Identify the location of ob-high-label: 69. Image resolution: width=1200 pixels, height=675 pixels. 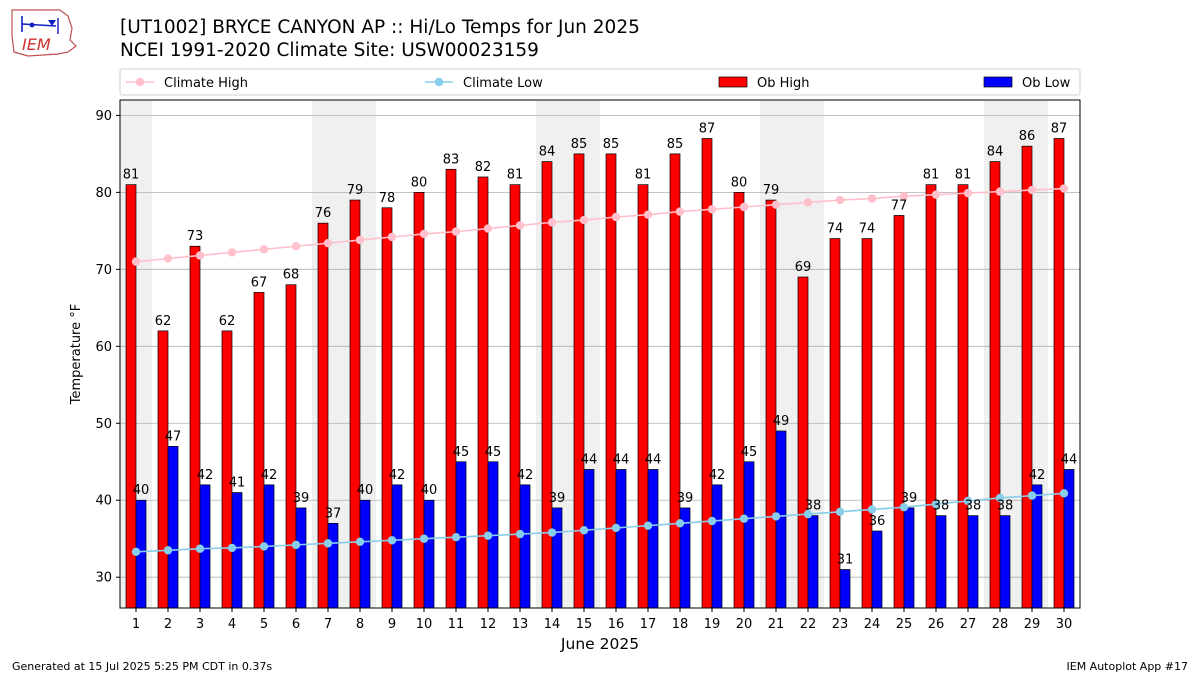
(803, 267).